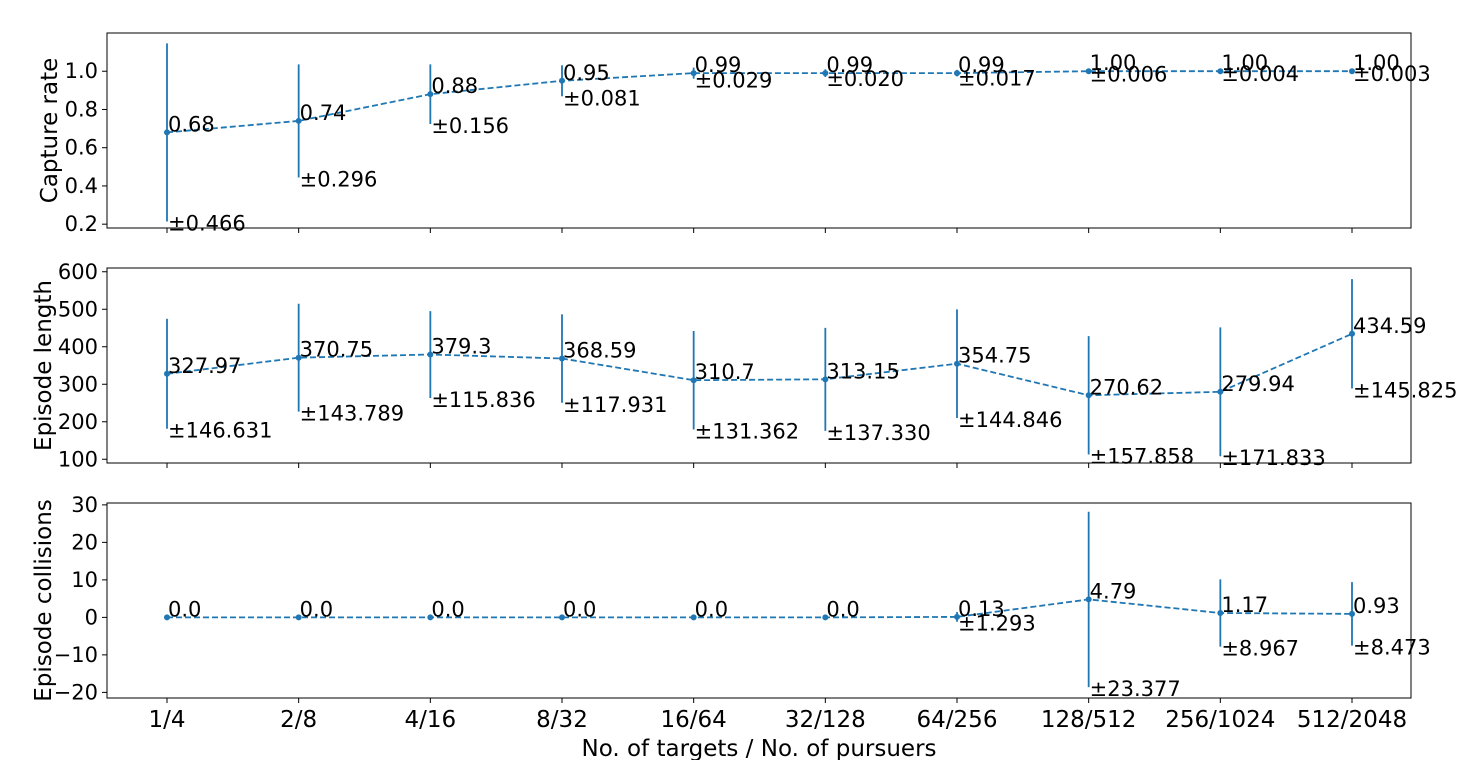 The height and width of the screenshot is (760, 1471). Describe the element at coordinates (1113, 591) in the screenshot. I see `data-label: 4.79` at that location.